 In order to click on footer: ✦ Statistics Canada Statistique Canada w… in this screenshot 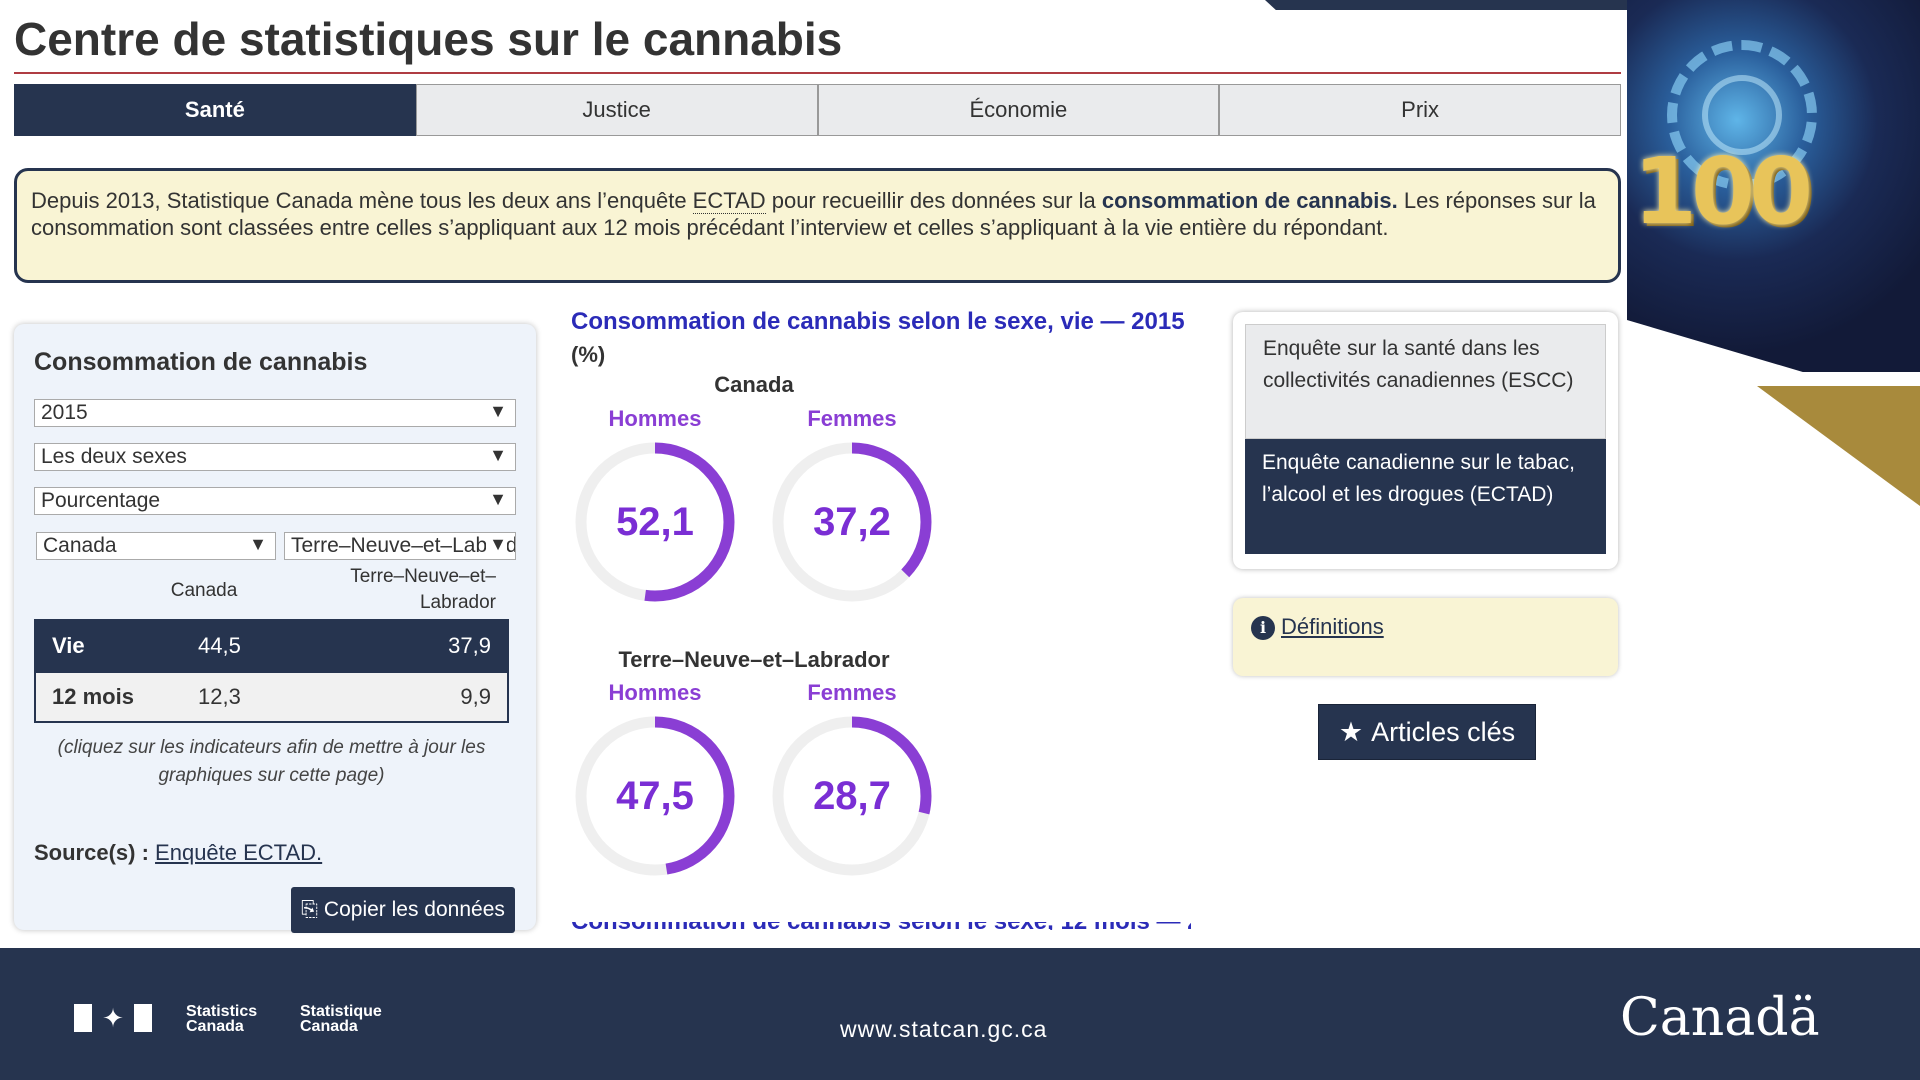, I will do `click(960, 1014)`.